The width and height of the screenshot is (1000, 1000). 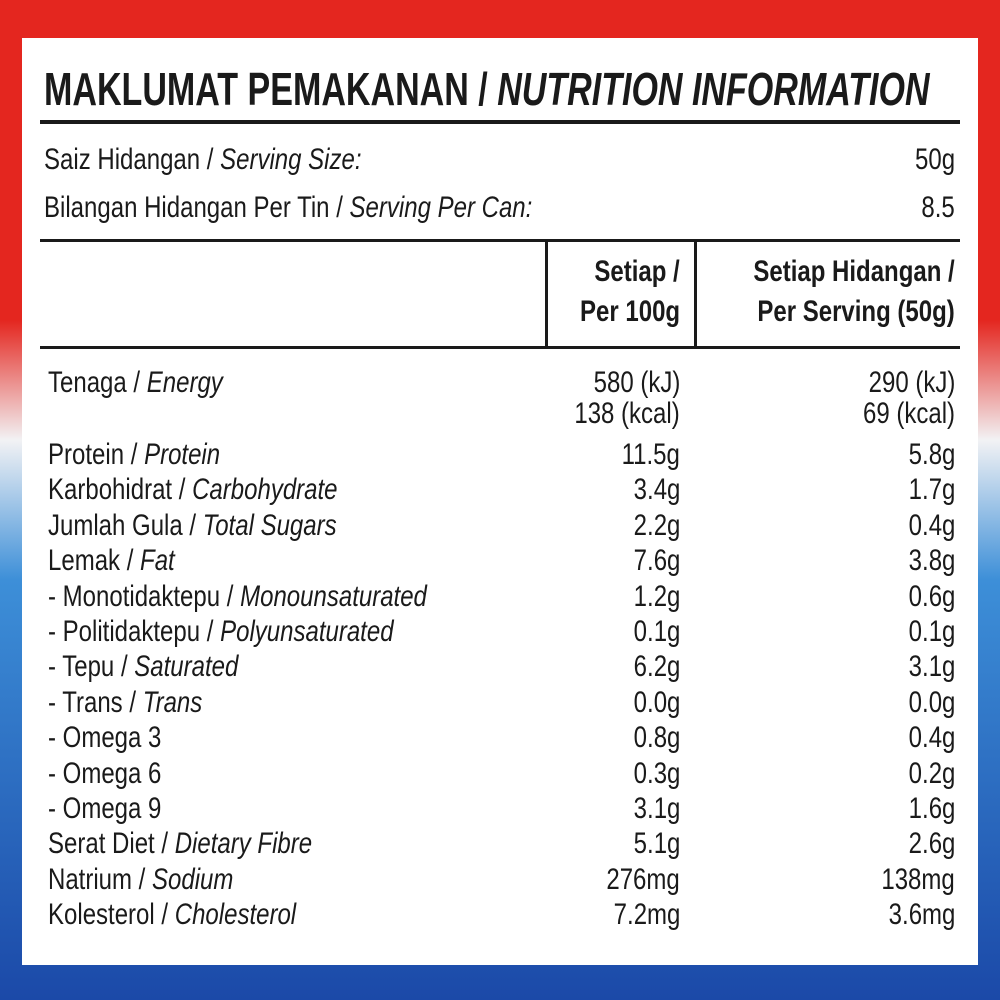 What do you see at coordinates (182, 454) in the screenshot?
I see `label-english: Protein` at bounding box center [182, 454].